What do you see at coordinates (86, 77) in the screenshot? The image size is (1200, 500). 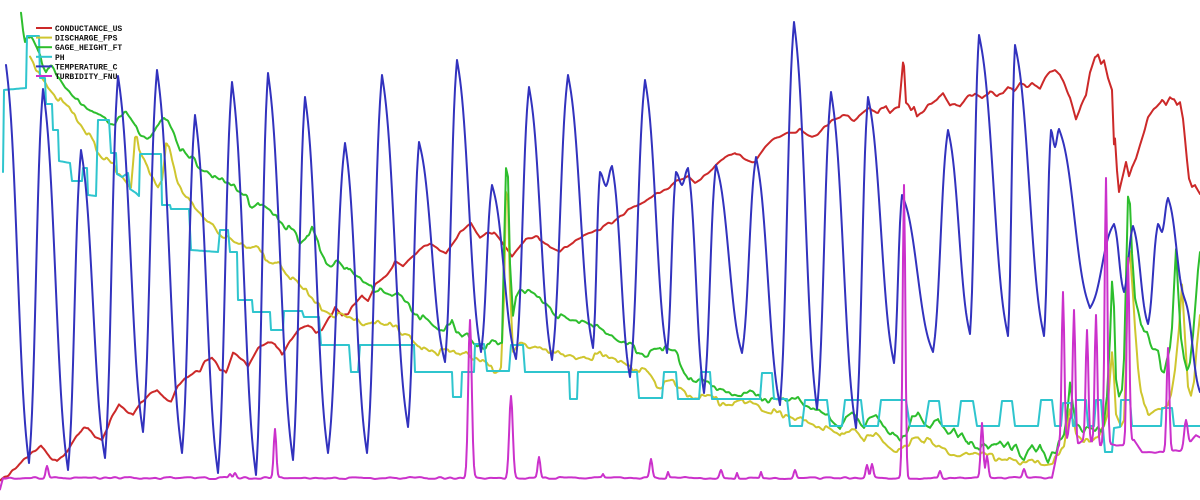 I see `svg-text: TURBIDITY_FNU` at bounding box center [86, 77].